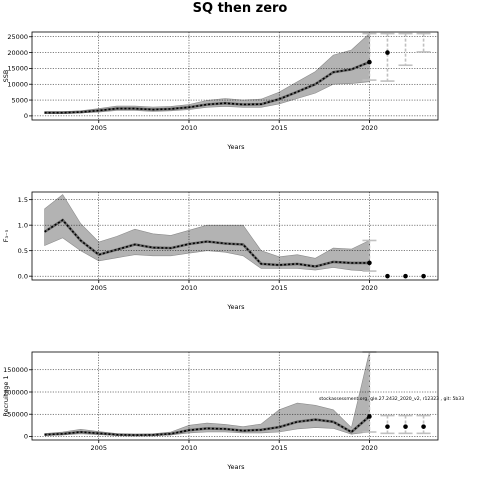  I want to click on panel2-estimate-dashes, so click(207, 425).